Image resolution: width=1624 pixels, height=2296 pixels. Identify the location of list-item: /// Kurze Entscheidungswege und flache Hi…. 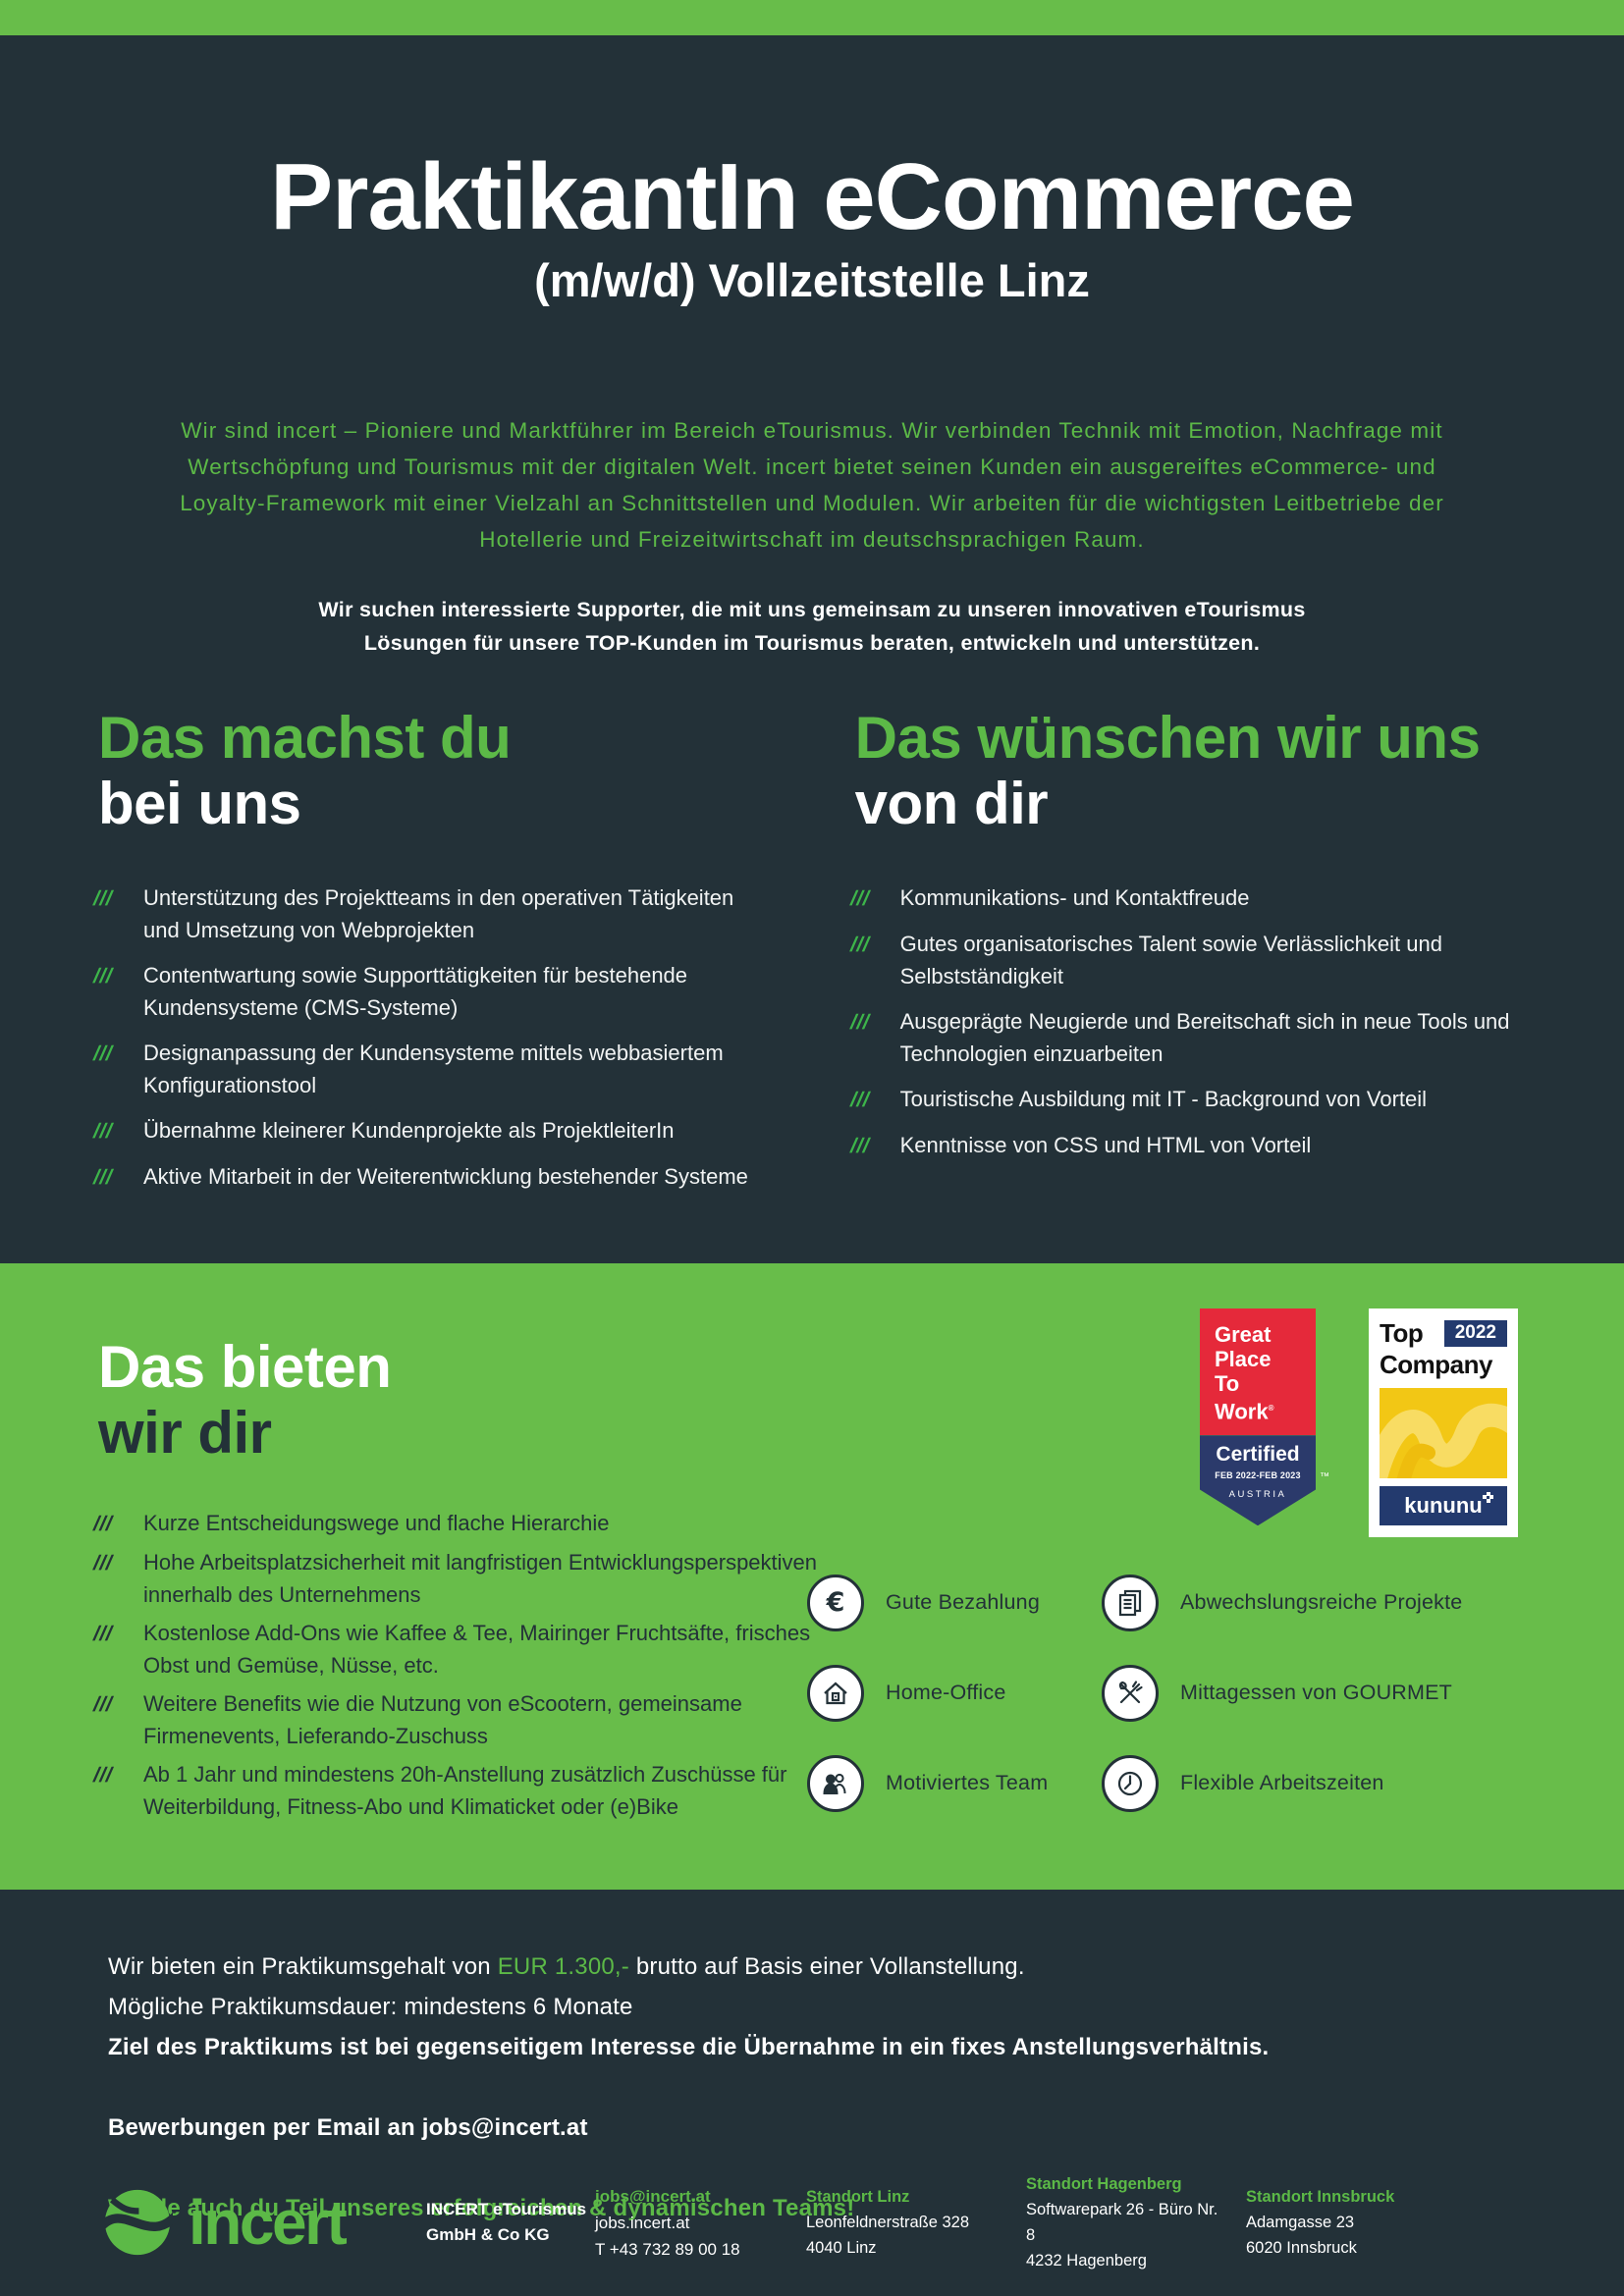
(460, 1523).